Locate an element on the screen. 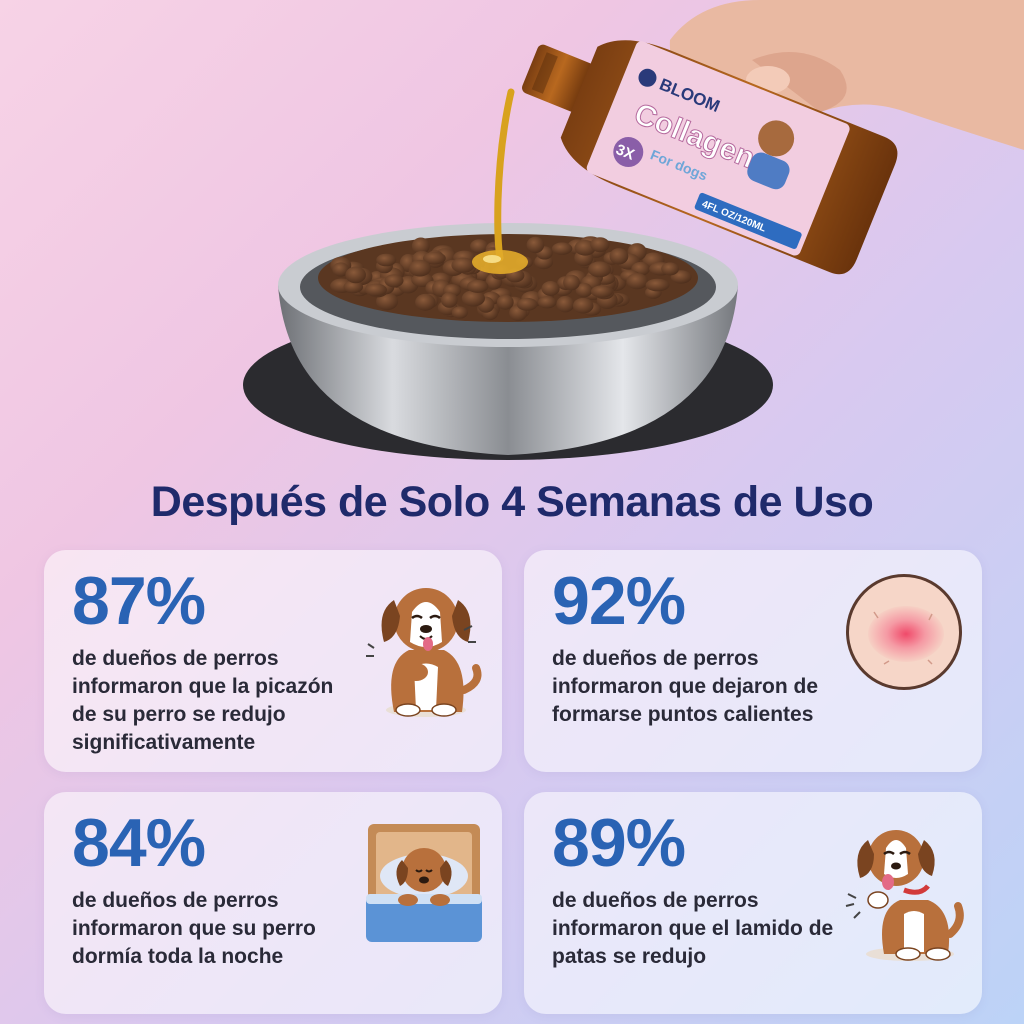 The height and width of the screenshot is (1024, 1024). stat-percent: 84% is located at coordinates (139, 843).